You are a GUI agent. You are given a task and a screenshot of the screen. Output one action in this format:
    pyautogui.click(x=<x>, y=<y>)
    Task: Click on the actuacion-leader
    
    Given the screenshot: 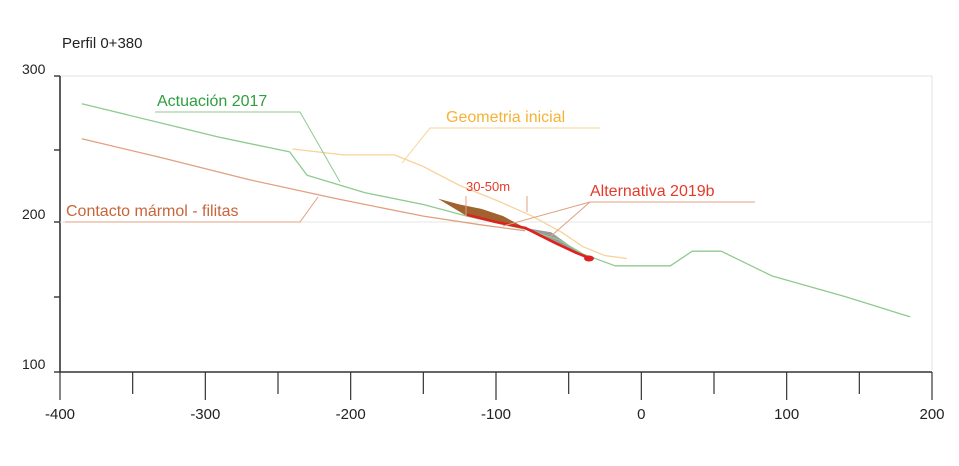 What is the action you would take?
    pyautogui.click(x=248, y=147)
    